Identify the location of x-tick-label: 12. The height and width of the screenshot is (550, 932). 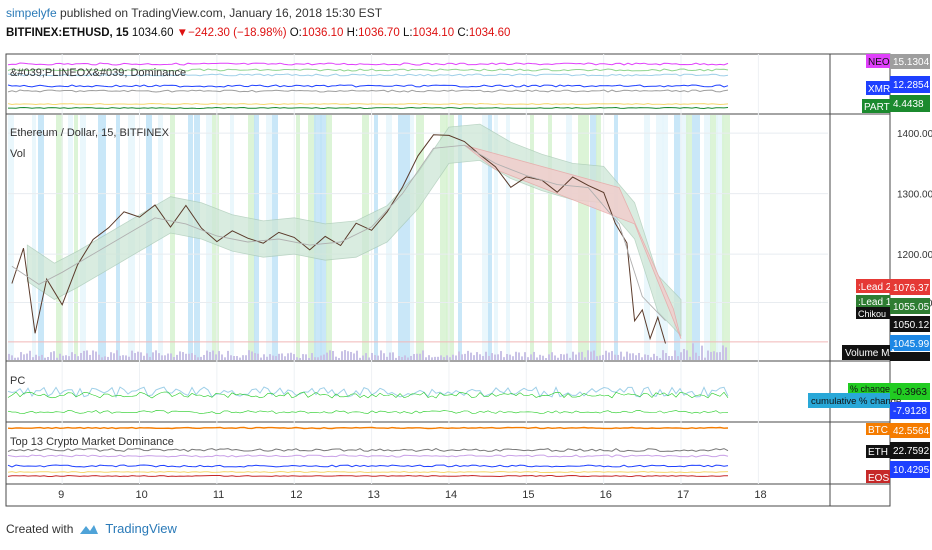
(296, 495).